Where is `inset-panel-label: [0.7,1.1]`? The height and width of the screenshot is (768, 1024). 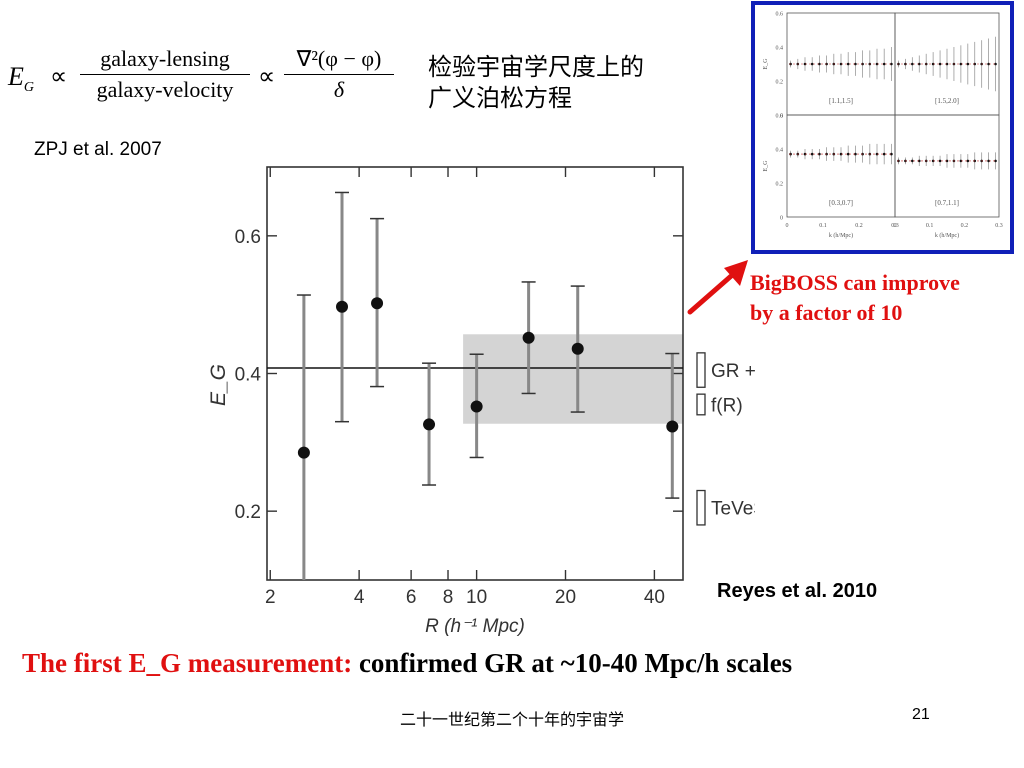
inset-panel-label: [0.7,1.1] is located at coordinates (947, 203).